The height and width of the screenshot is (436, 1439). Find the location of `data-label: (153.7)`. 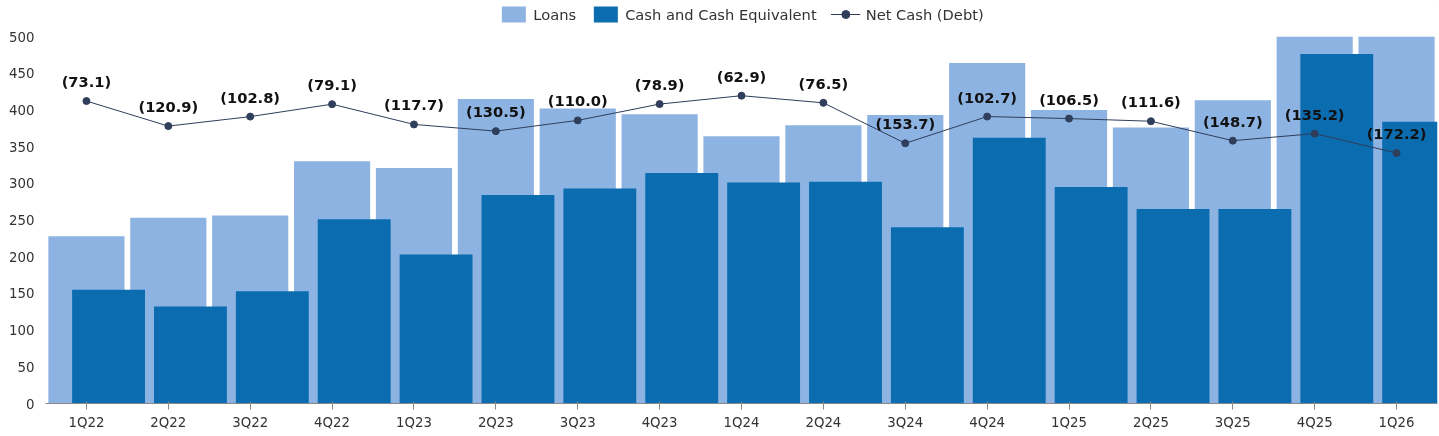

data-label: (153.7) is located at coordinates (905, 124).